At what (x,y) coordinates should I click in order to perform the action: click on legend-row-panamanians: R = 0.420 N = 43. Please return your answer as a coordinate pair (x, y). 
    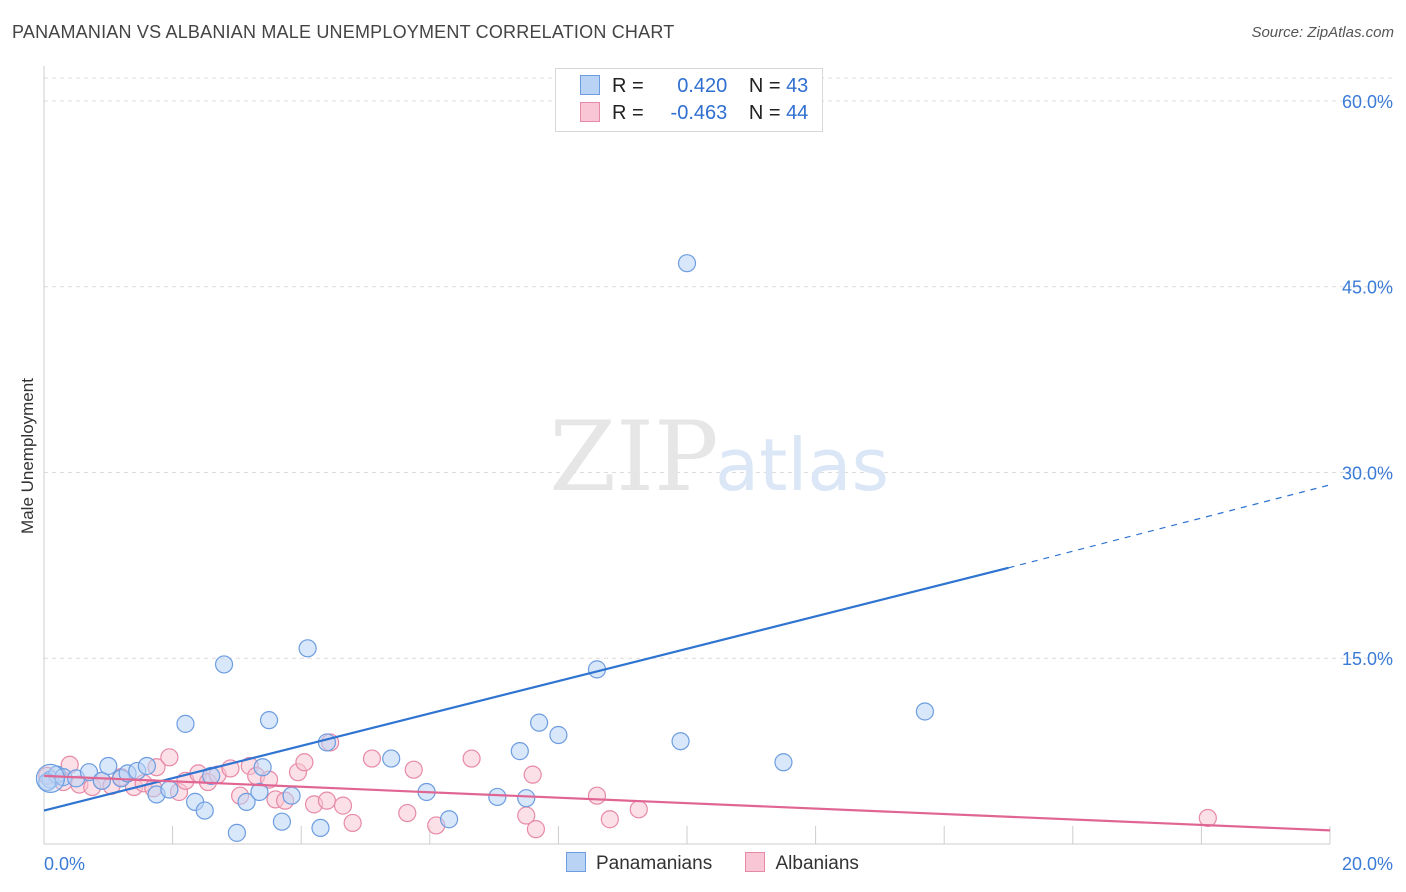
    Looking at the image, I should click on (694, 87).